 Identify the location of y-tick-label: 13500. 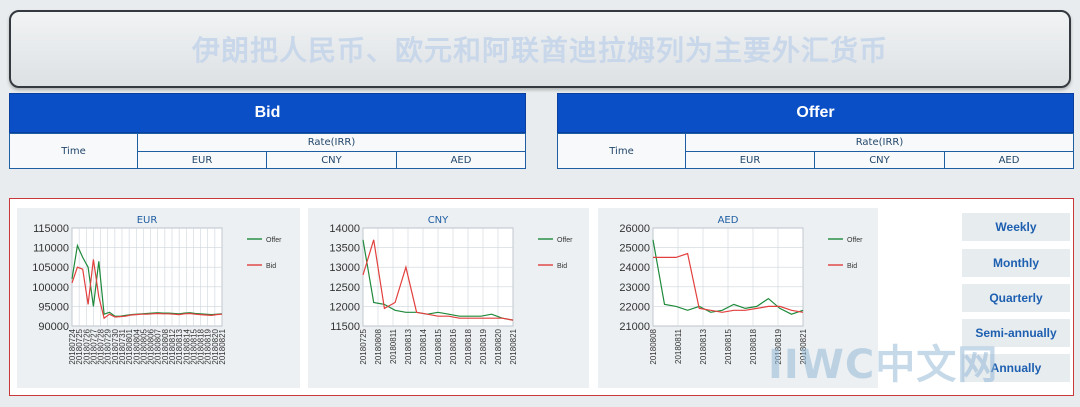
(344, 249).